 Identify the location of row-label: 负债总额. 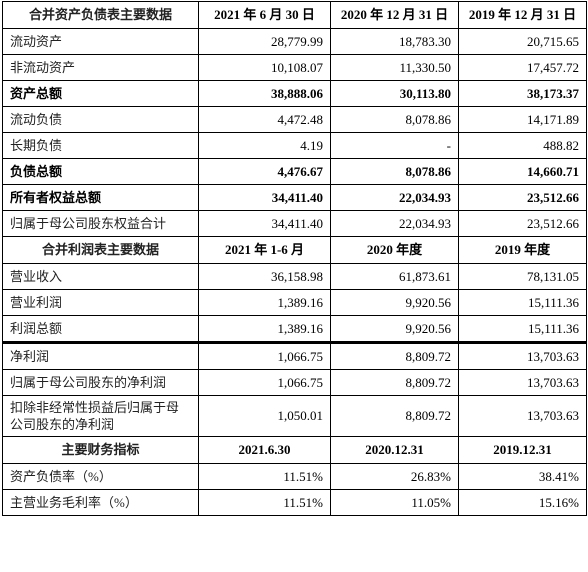
(101, 172).